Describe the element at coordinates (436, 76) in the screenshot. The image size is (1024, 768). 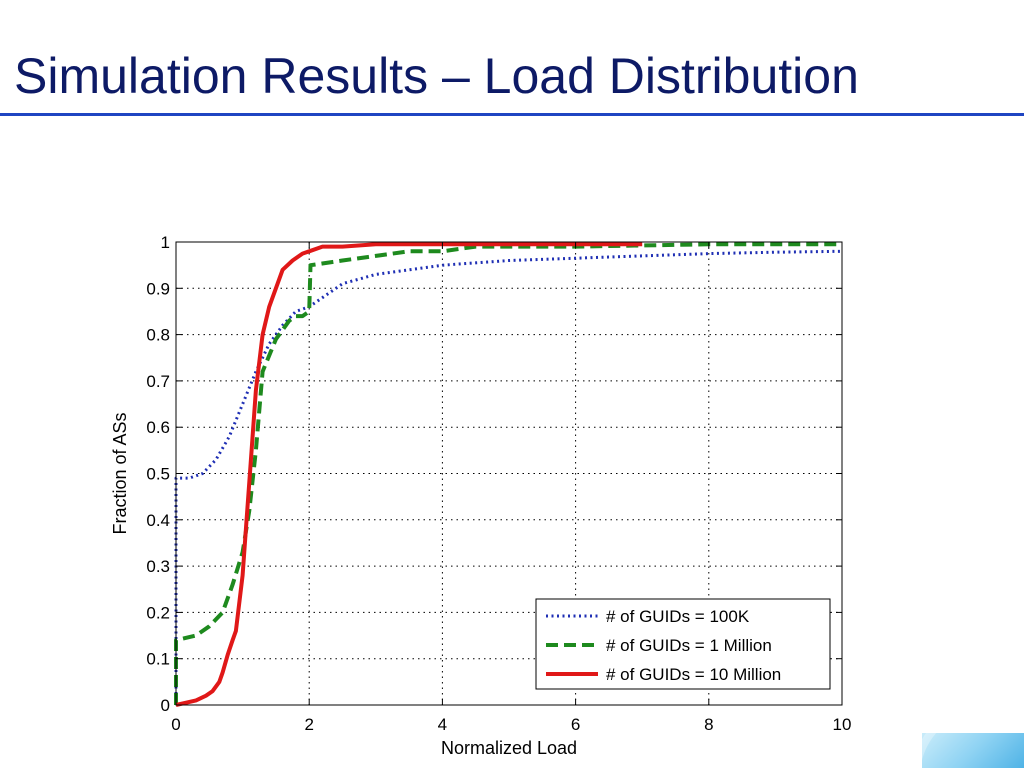
I see `slide-title: Simulation Results – Load Distribution` at that location.